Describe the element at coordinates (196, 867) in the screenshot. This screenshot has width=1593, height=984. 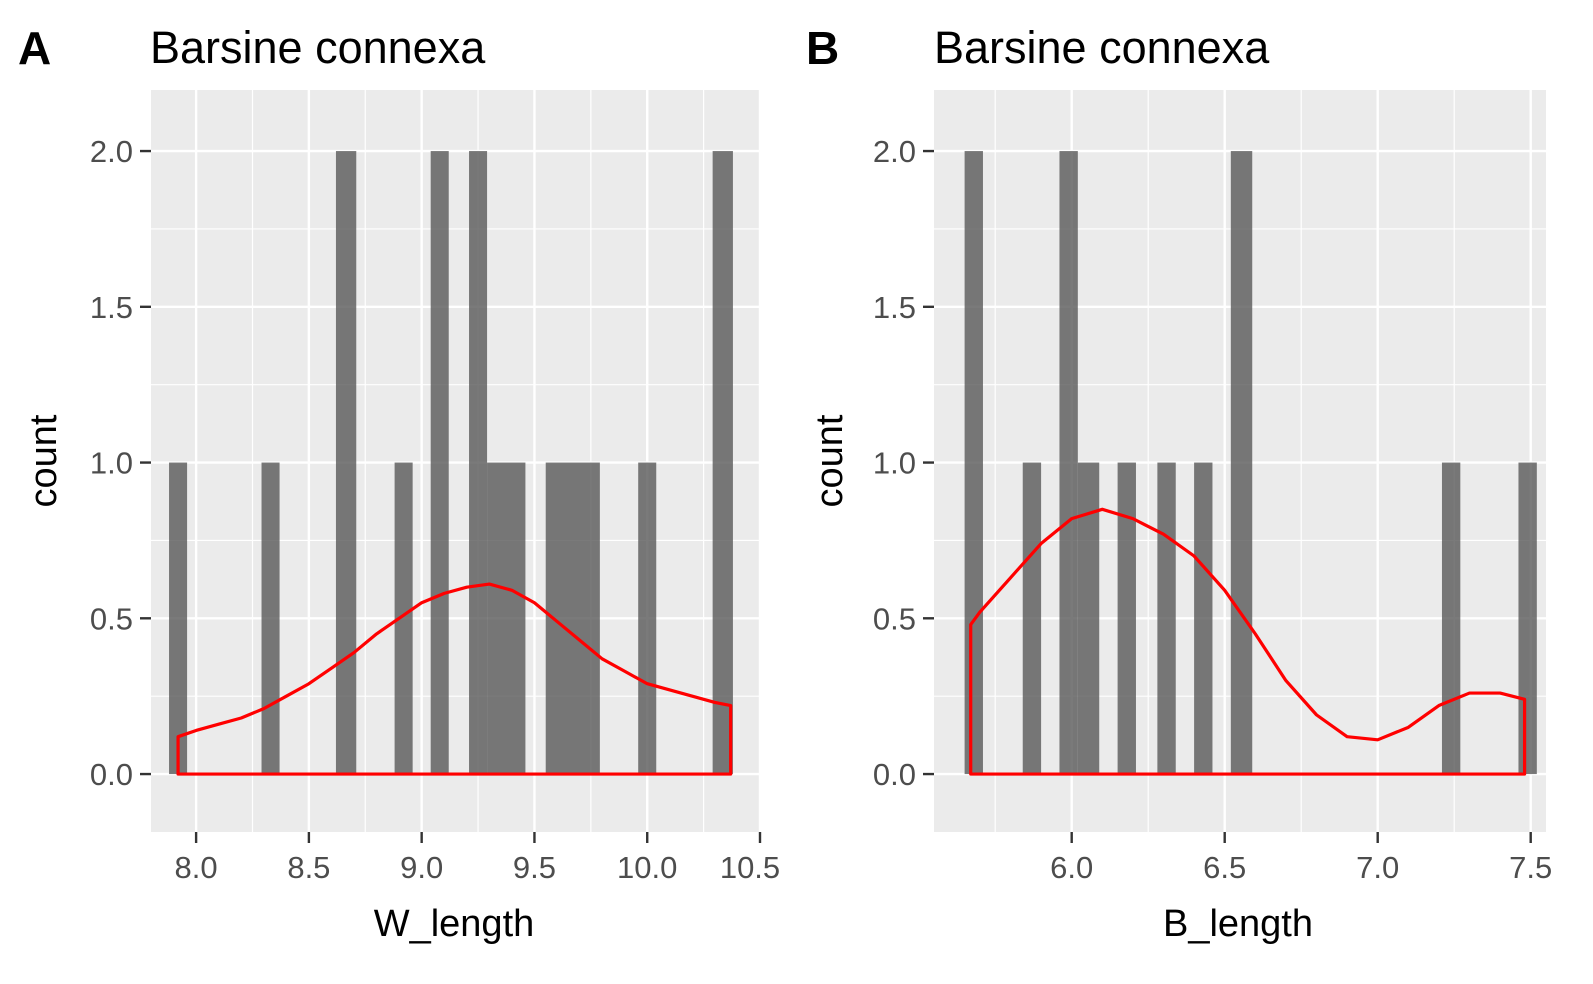
I see `x-tick-label: 8.0` at that location.